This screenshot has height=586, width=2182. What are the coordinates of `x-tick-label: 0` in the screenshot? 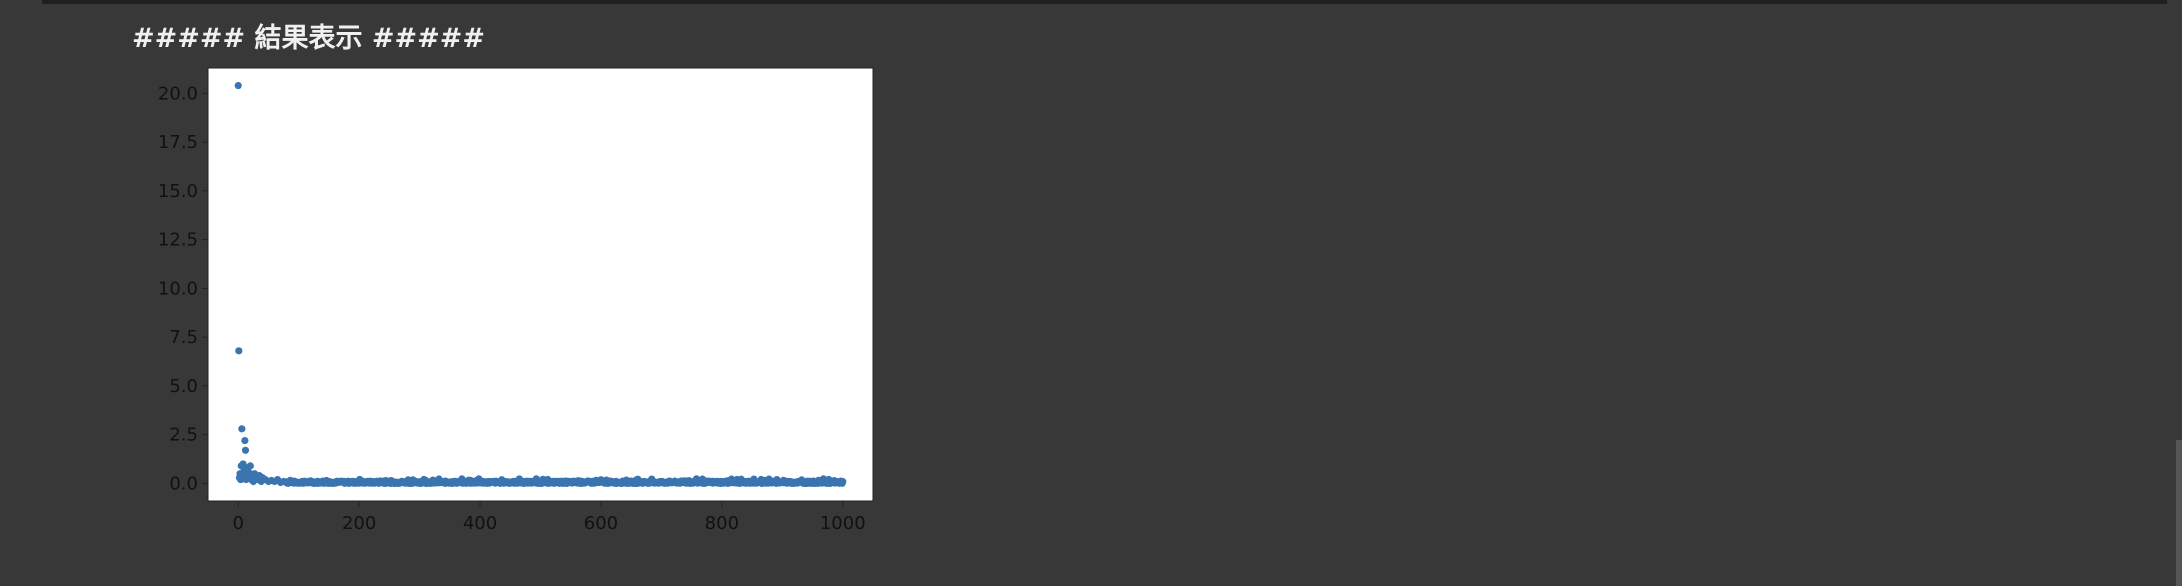 It's located at (238, 523).